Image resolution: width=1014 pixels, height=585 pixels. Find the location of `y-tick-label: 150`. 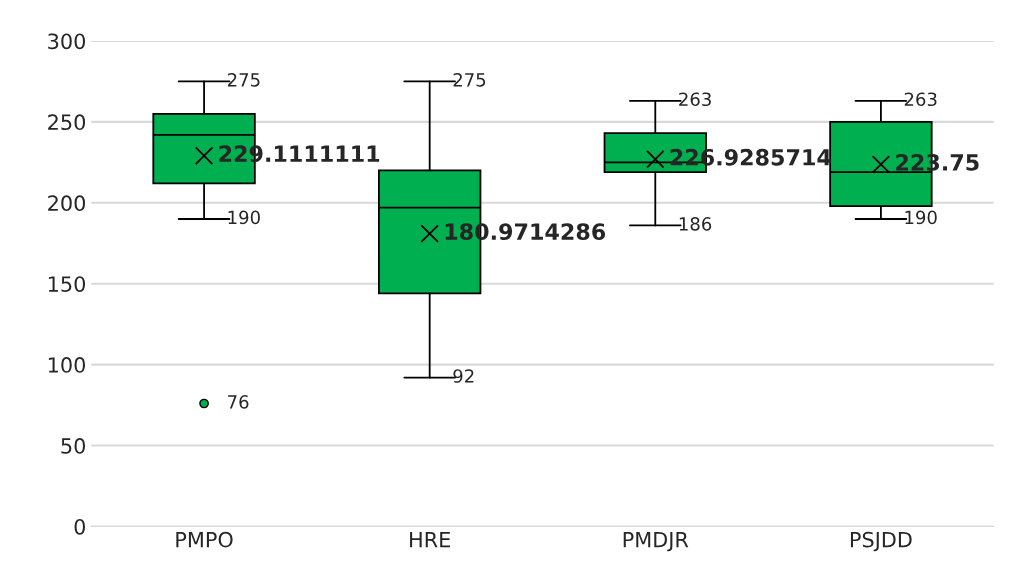

y-tick-label: 150 is located at coordinates (67, 284).